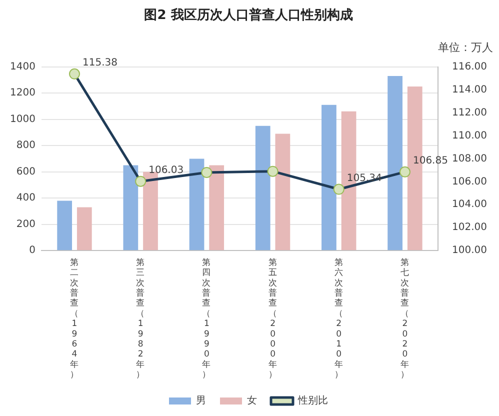 The width and height of the screenshot is (499, 416). Describe the element at coordinates (166, 170) in the screenshot. I see `data-label: 106.03` at that location.